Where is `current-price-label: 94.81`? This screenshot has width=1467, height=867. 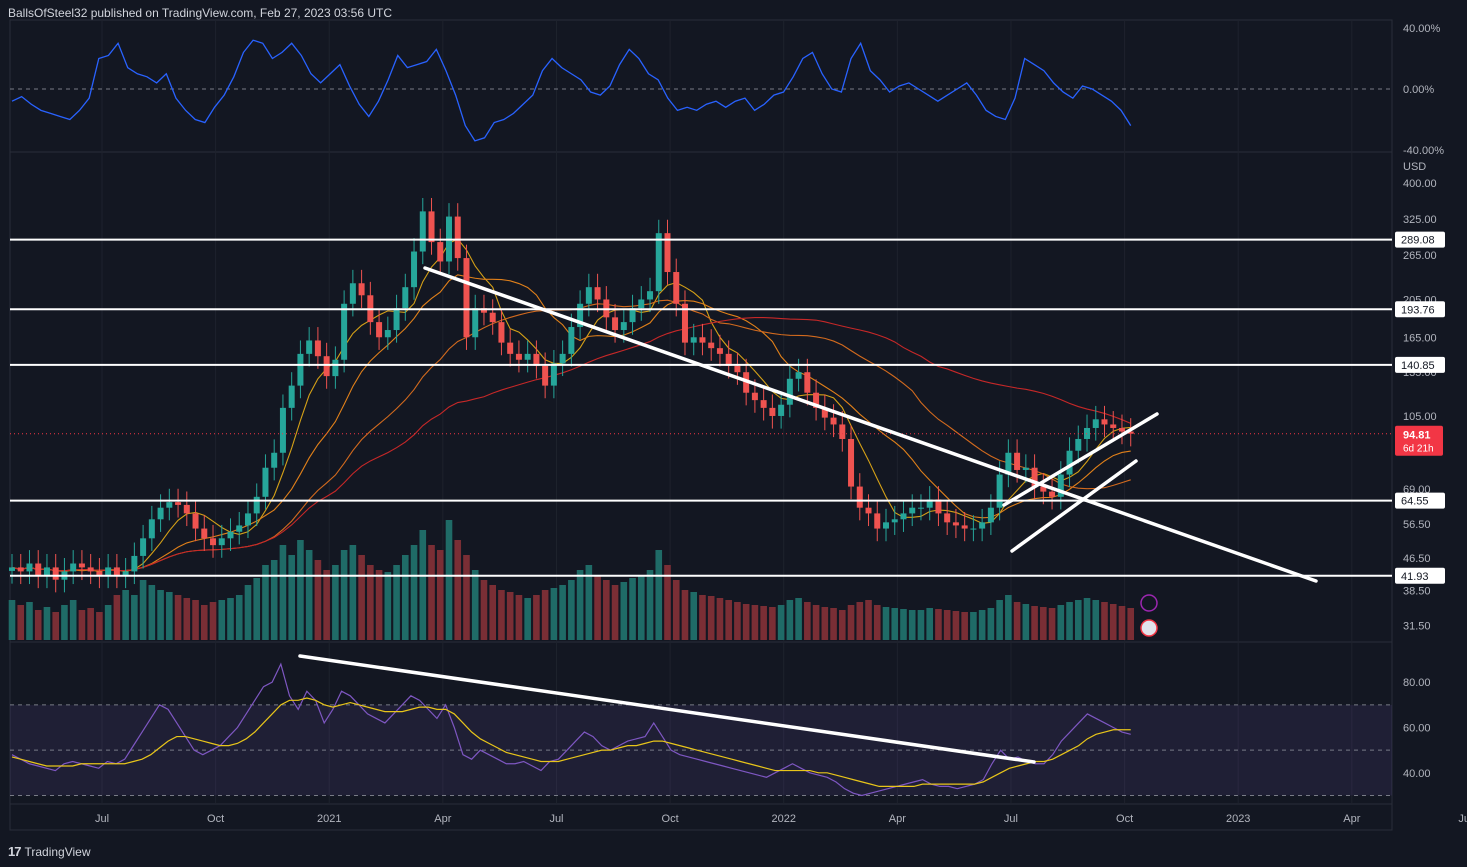
current-price-label: 94.81 is located at coordinates (1417, 436).